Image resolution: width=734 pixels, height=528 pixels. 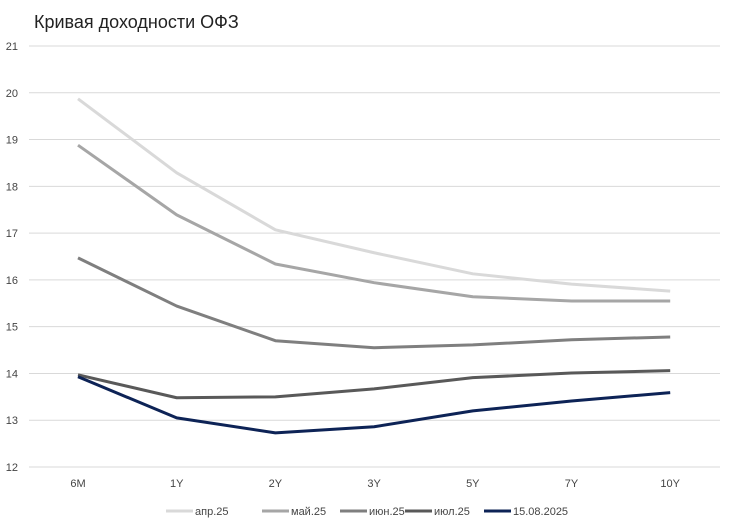 I want to click on x-tick-label: 5Y, so click(x=473, y=484).